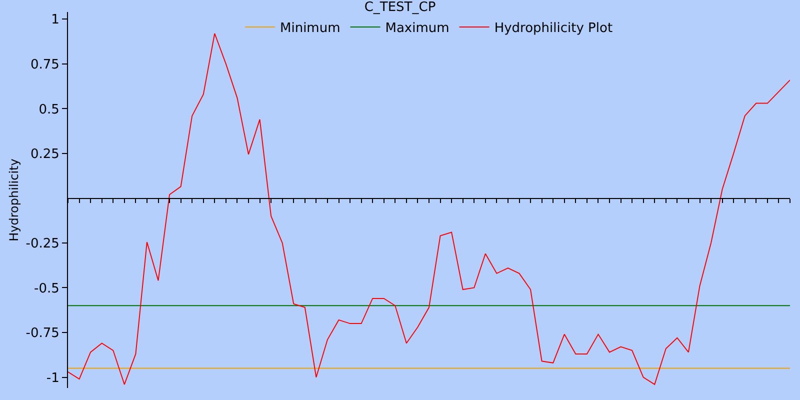 This screenshot has height=400, width=800. Describe the element at coordinates (553, 28) in the screenshot. I see `legend-label: Hydrophilicity Plot` at that location.